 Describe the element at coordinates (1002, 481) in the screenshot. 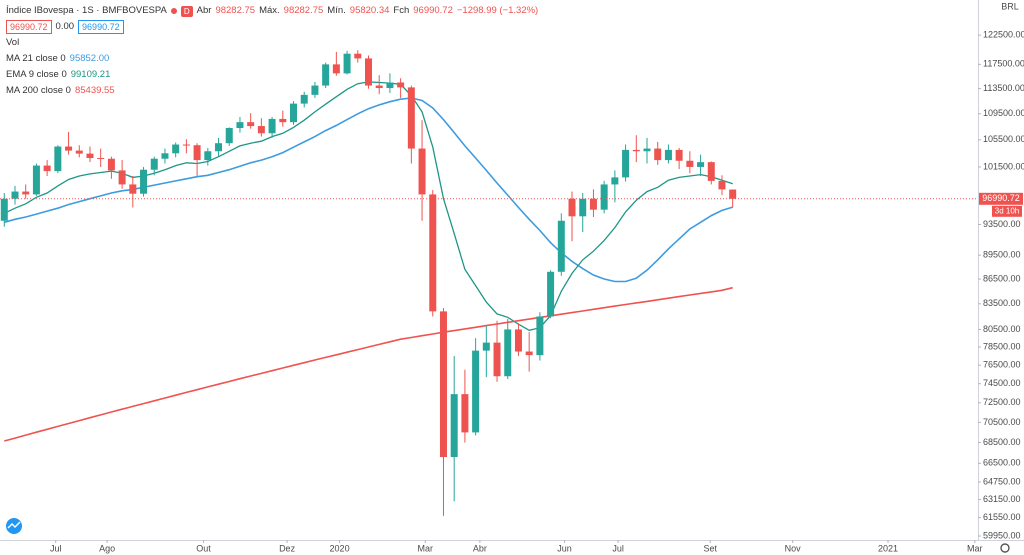

I see `y-tick-label: 64750.00` at that location.